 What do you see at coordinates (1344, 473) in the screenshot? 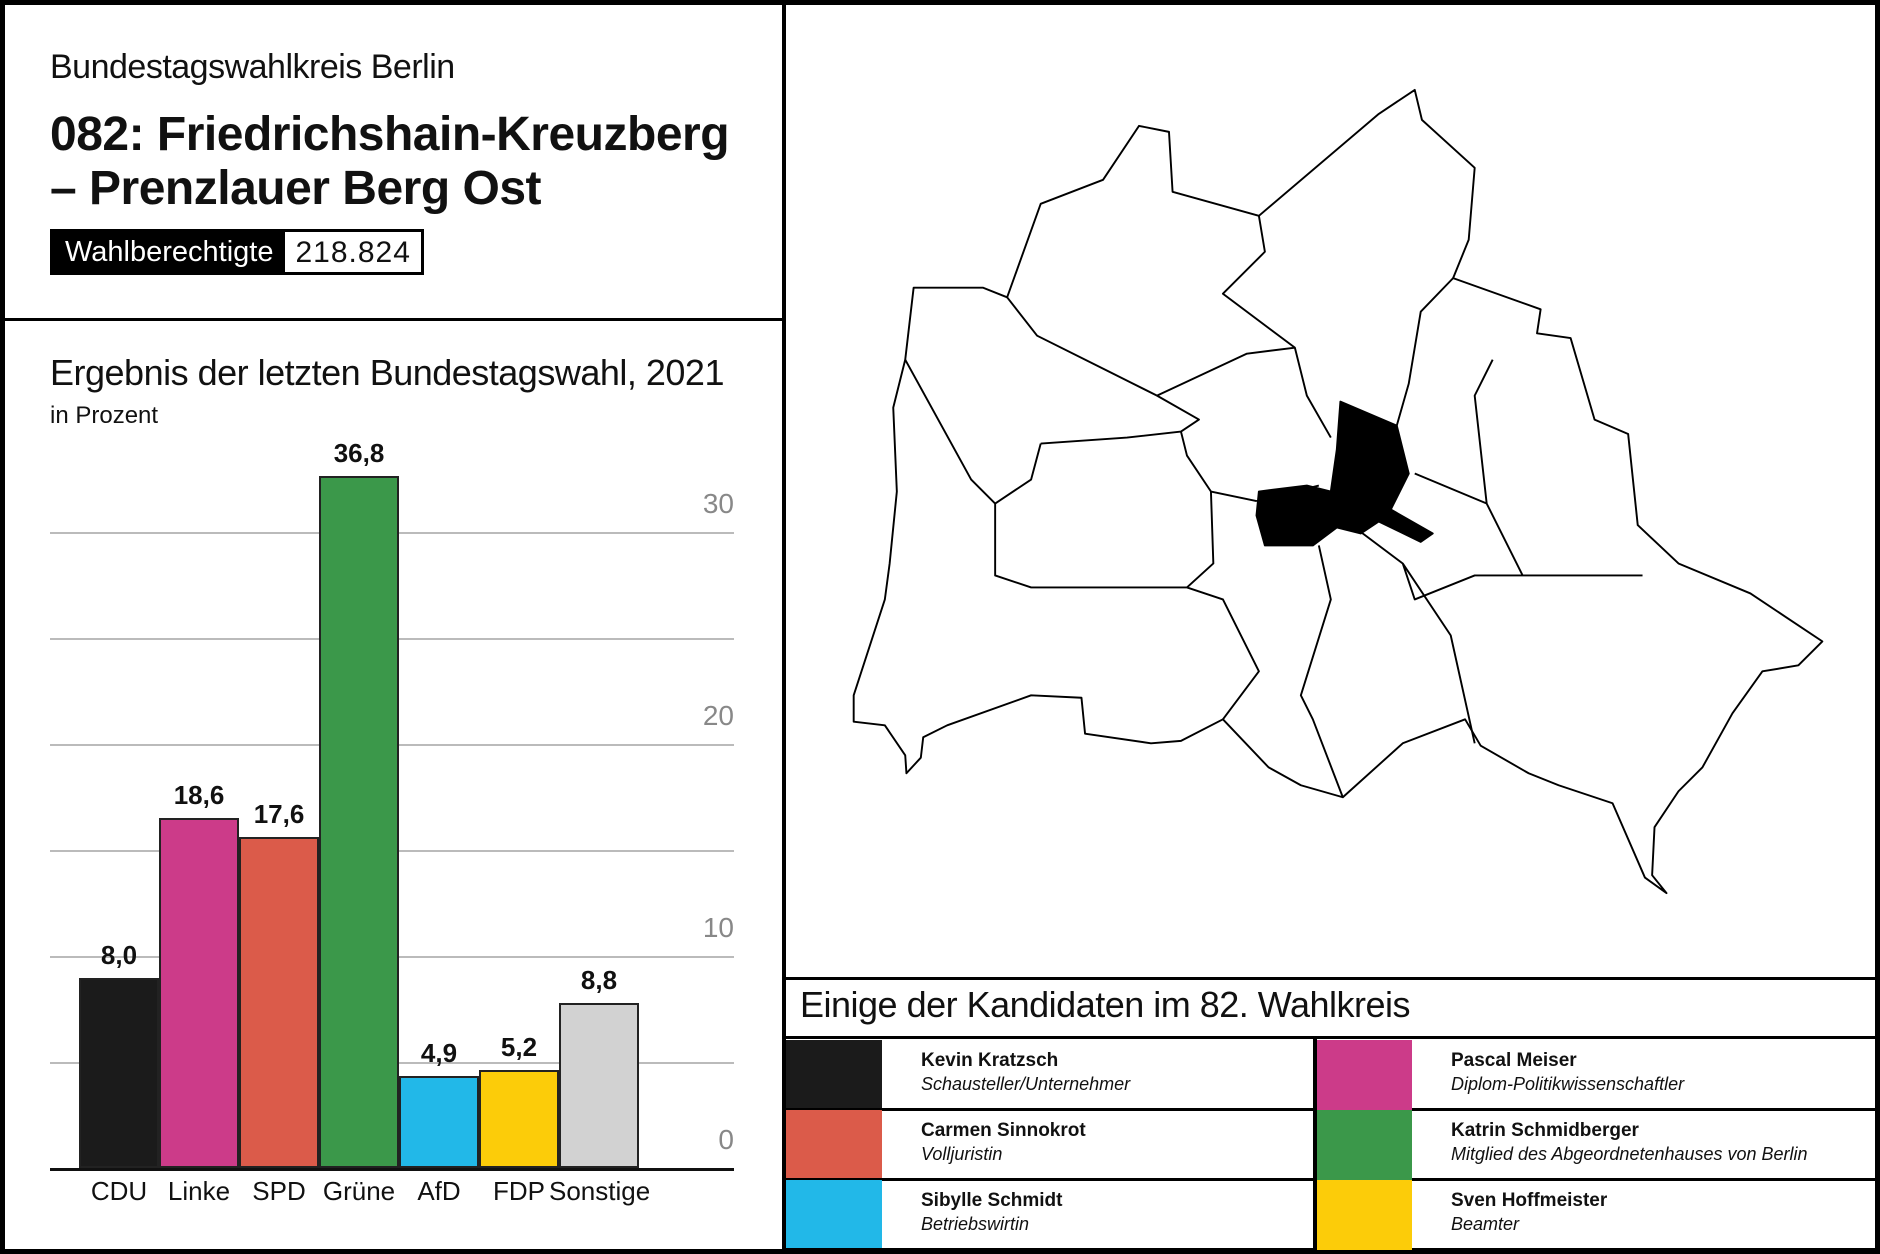
I see `highlighted-district` at bounding box center [1344, 473].